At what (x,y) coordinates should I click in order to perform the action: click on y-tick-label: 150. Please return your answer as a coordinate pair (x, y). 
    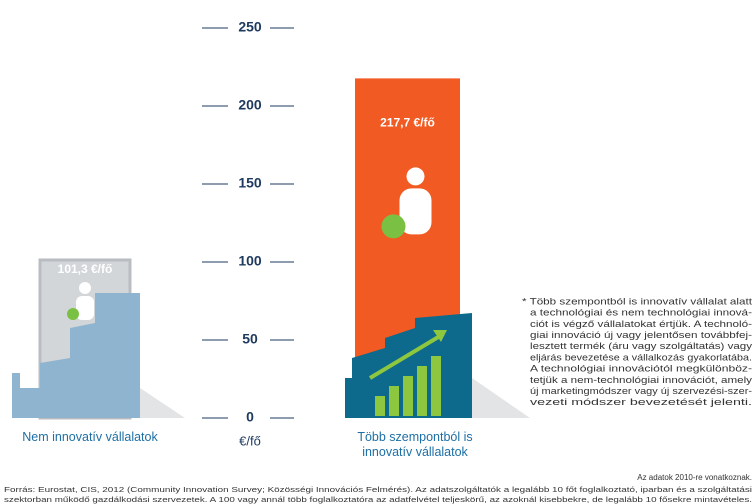
    Looking at the image, I should click on (250, 183).